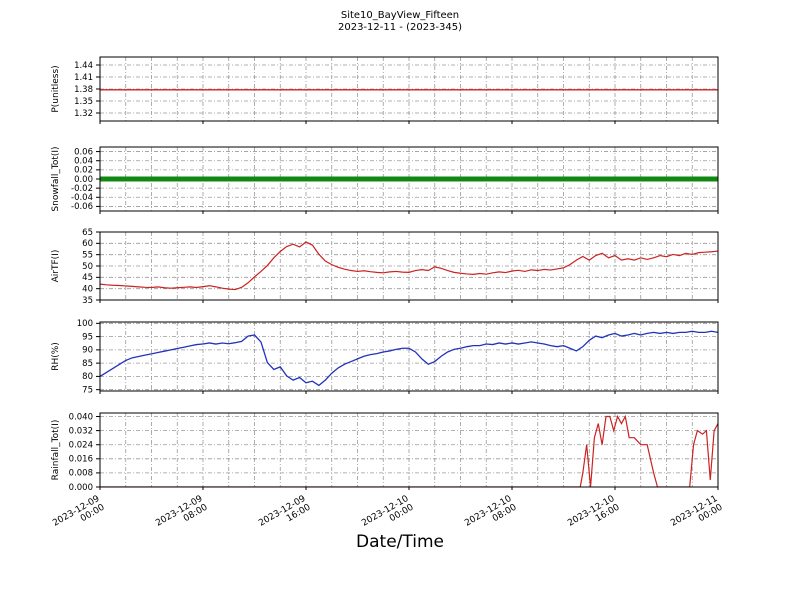 The width and height of the screenshot is (800, 600). Describe the element at coordinates (83, 162) in the screenshot. I see `y-tick-label: 0.04` at that location.